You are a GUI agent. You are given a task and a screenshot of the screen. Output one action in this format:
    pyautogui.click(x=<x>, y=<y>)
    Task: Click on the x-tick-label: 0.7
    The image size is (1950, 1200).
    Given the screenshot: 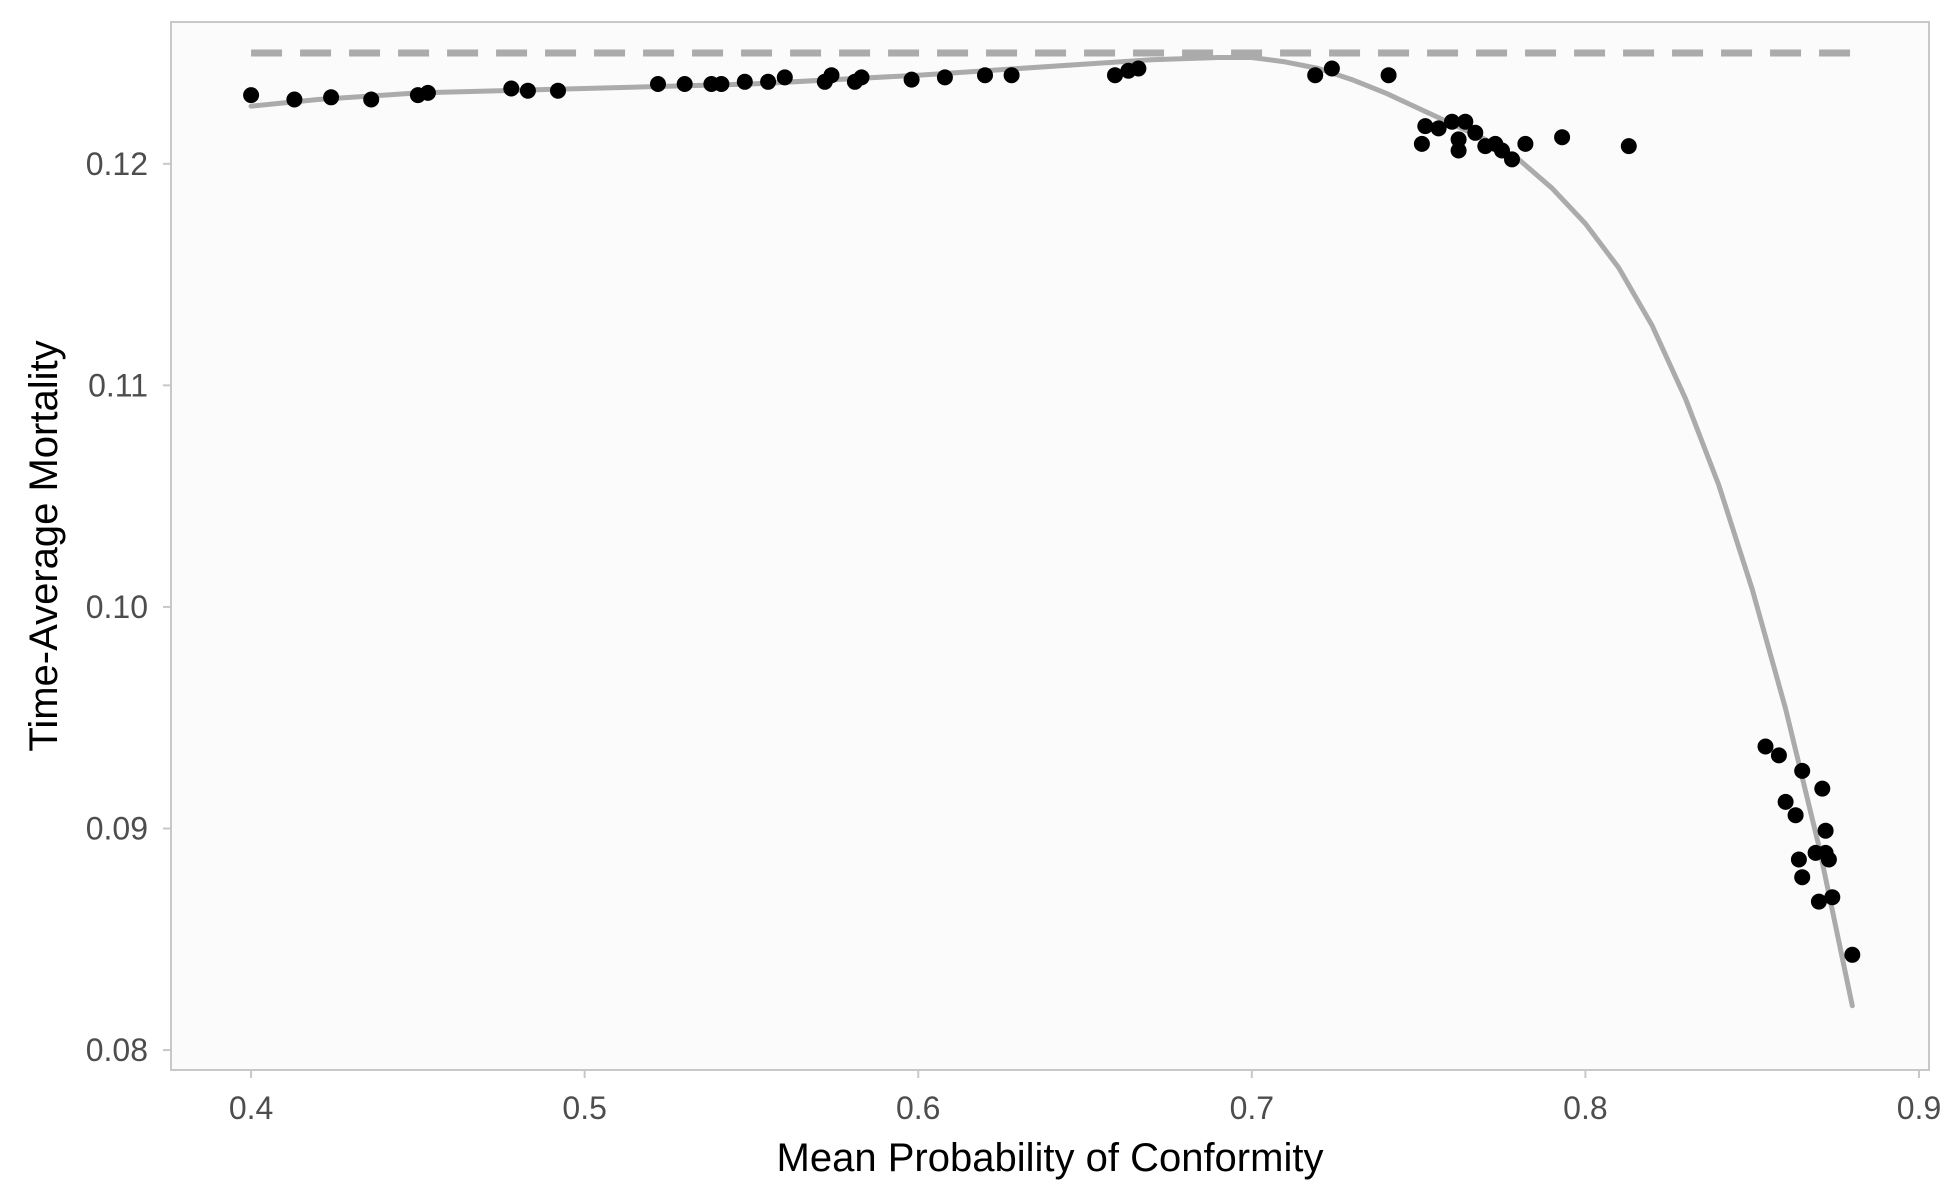 What is the action you would take?
    pyautogui.click(x=1252, y=1108)
    